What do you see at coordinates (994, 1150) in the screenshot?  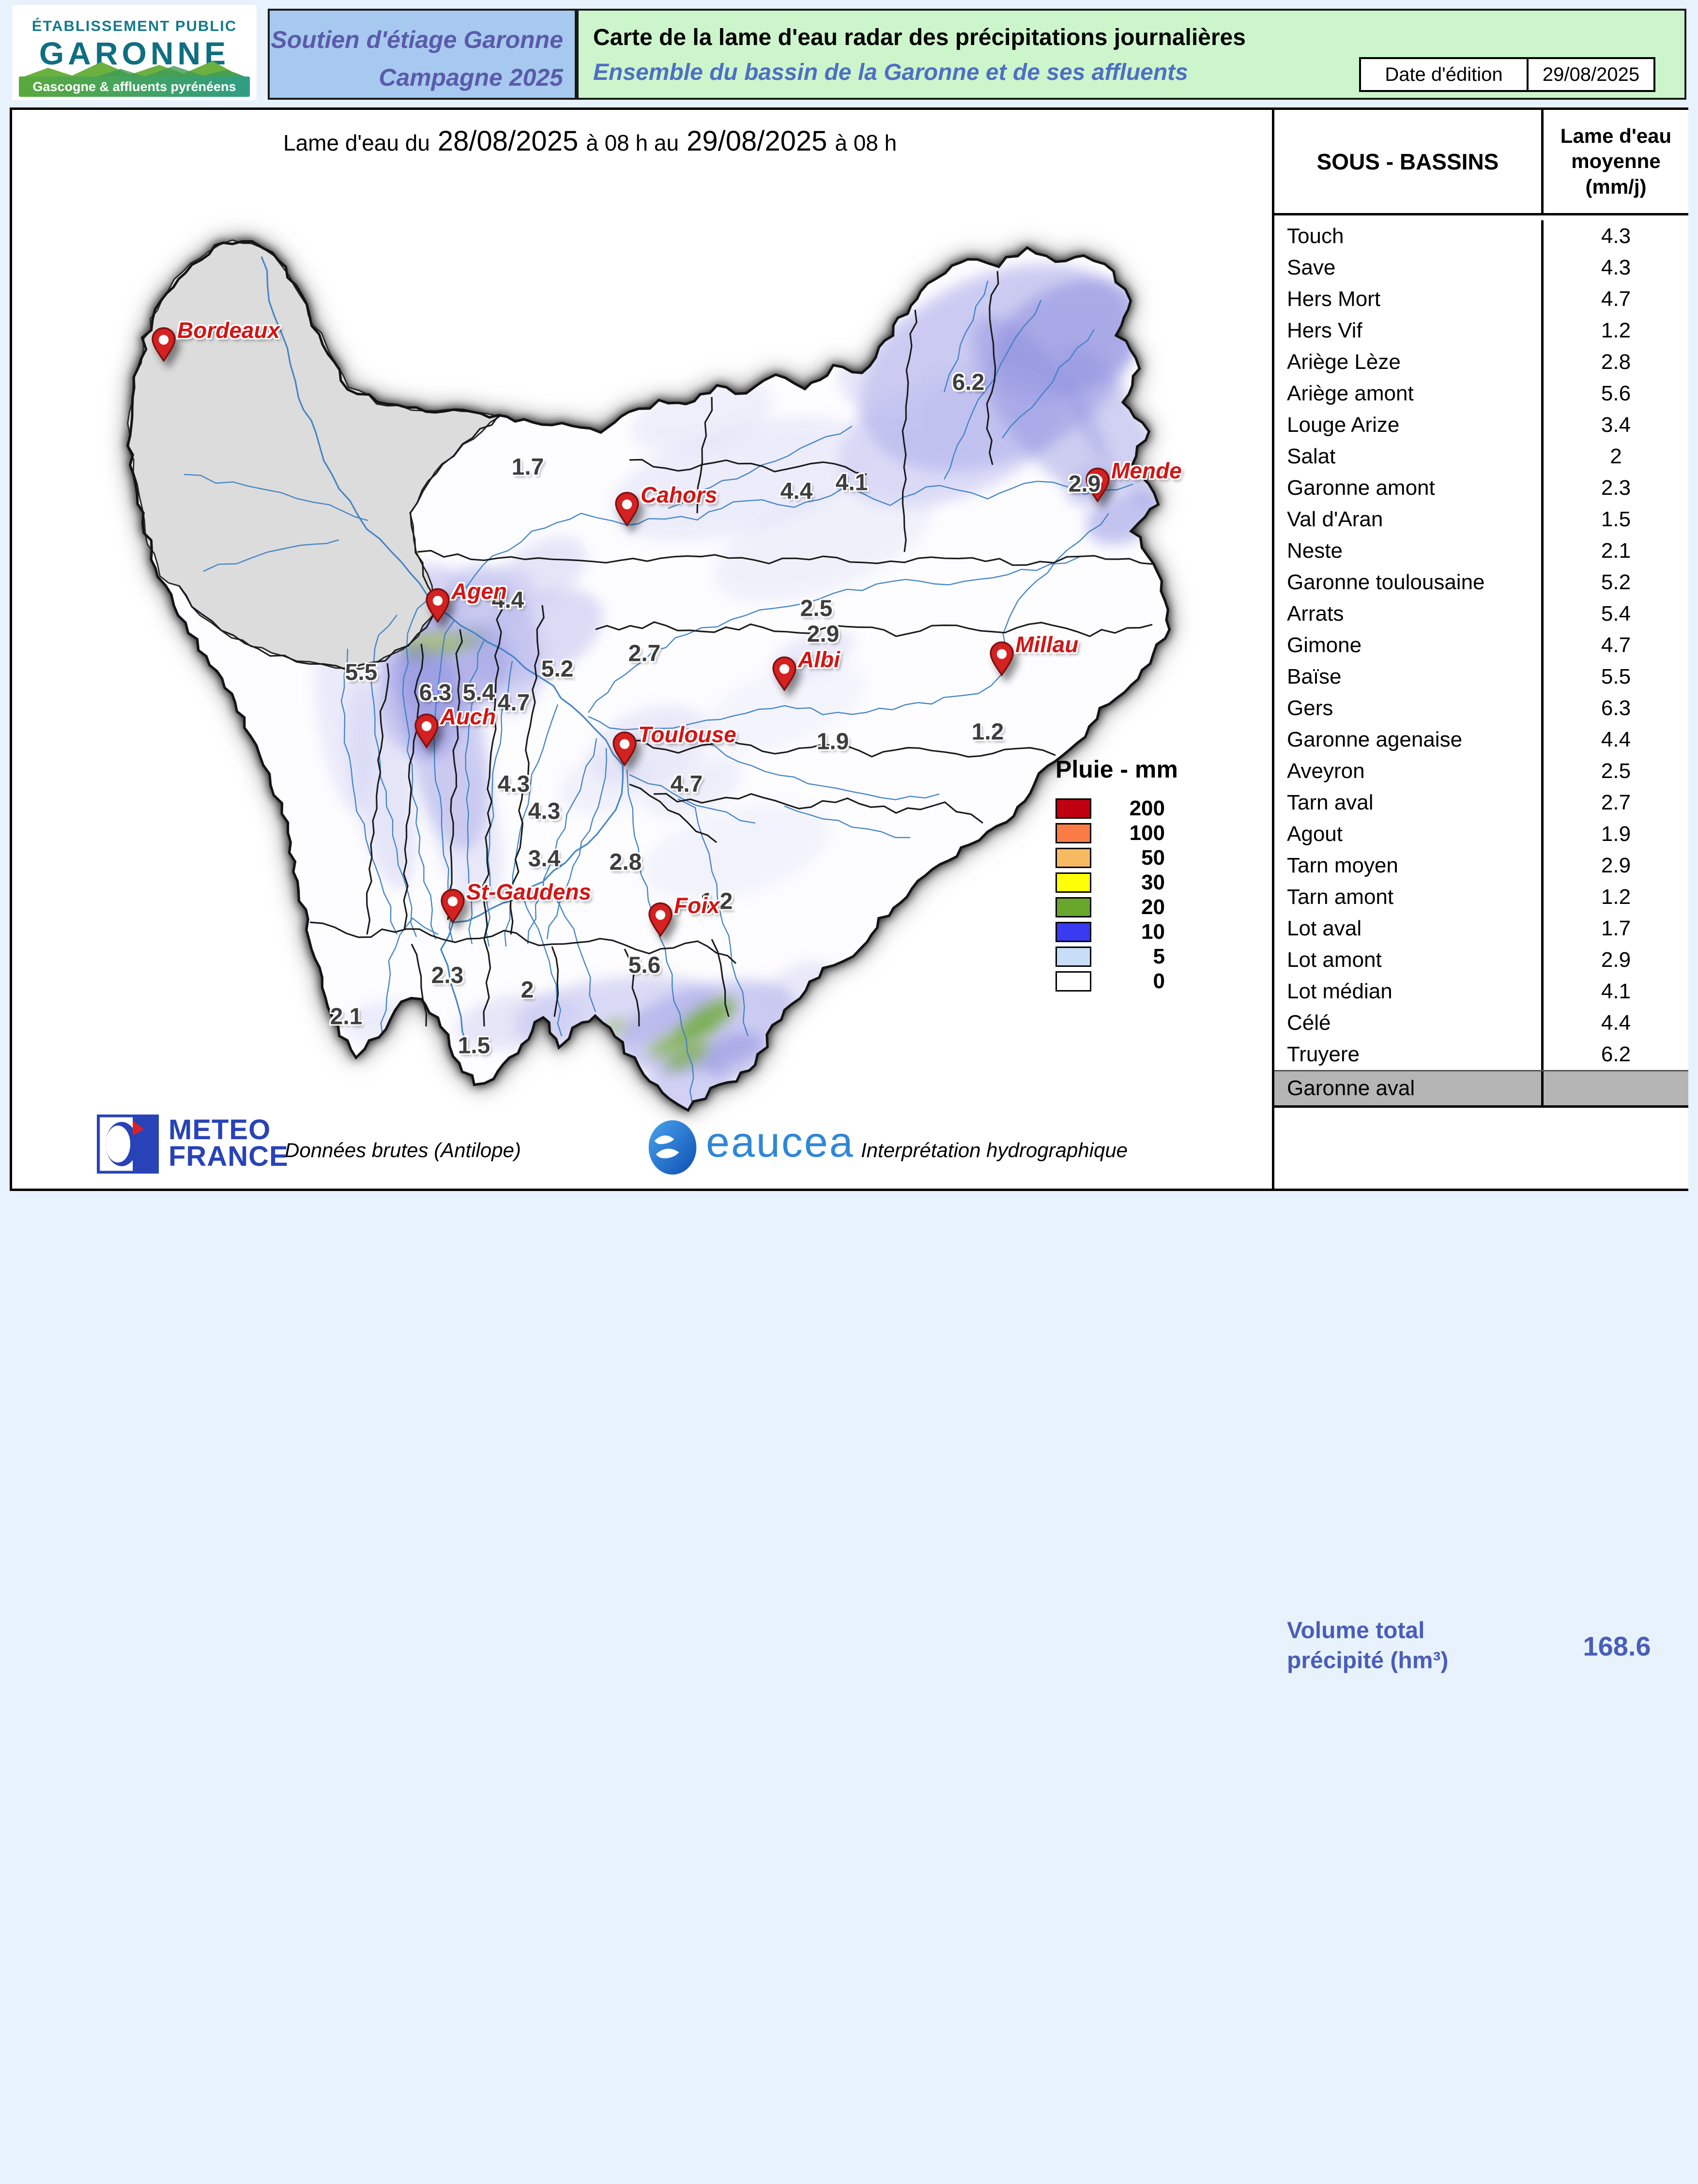 I see `eaucea-caption: Interprétation hydrographique` at bounding box center [994, 1150].